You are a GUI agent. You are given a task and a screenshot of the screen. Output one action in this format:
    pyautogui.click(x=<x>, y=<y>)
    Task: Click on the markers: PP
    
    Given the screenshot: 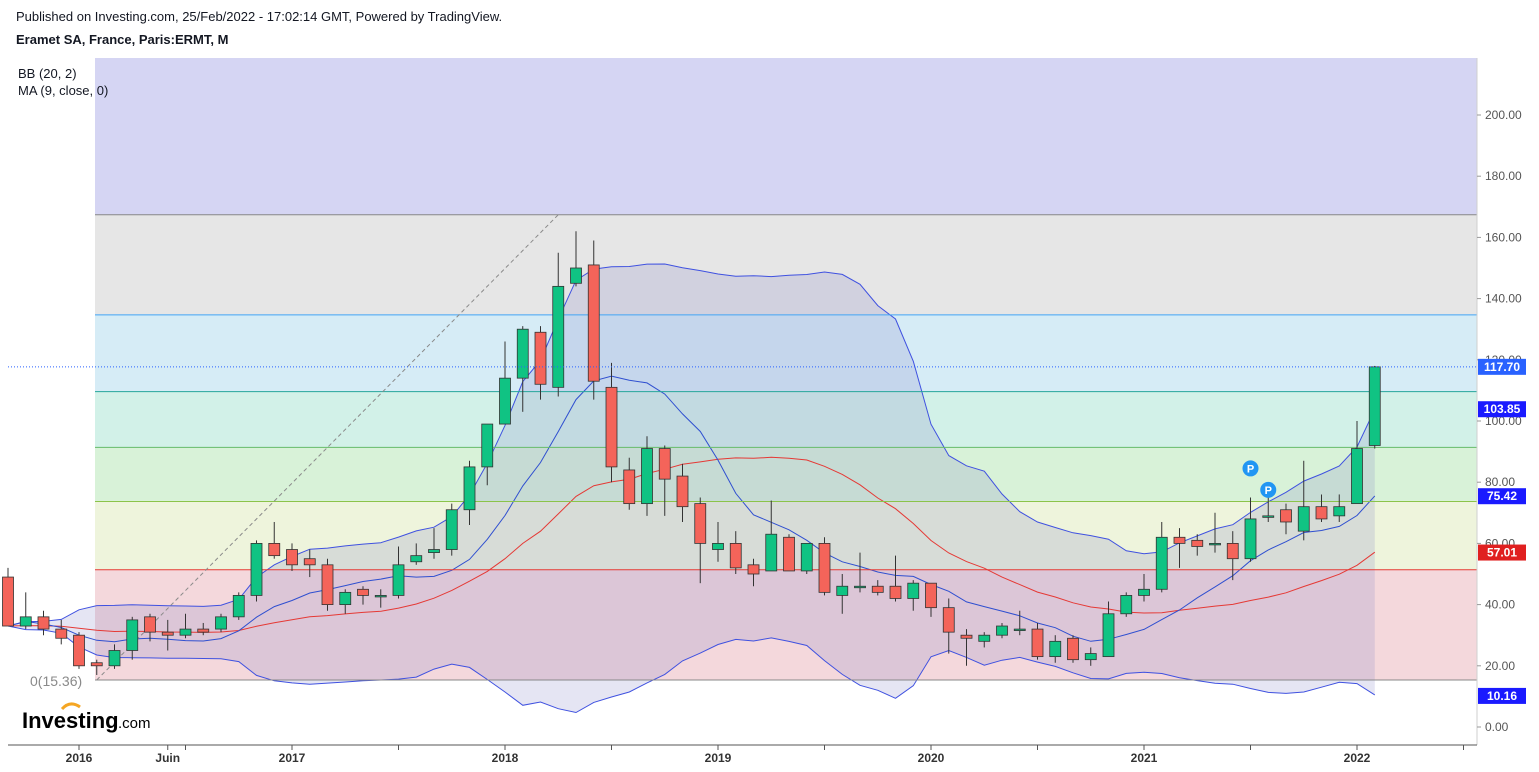 What is the action you would take?
    pyautogui.click(x=1259, y=479)
    